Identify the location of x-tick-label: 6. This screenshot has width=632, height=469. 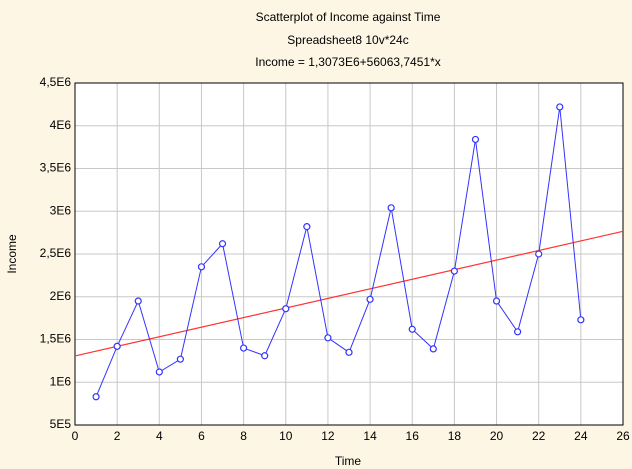
(201, 436).